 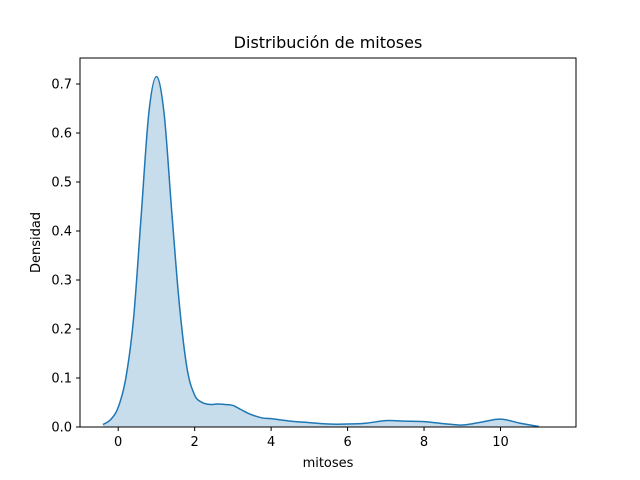 What do you see at coordinates (424, 442) in the screenshot?
I see `x-tick-label: 8` at bounding box center [424, 442].